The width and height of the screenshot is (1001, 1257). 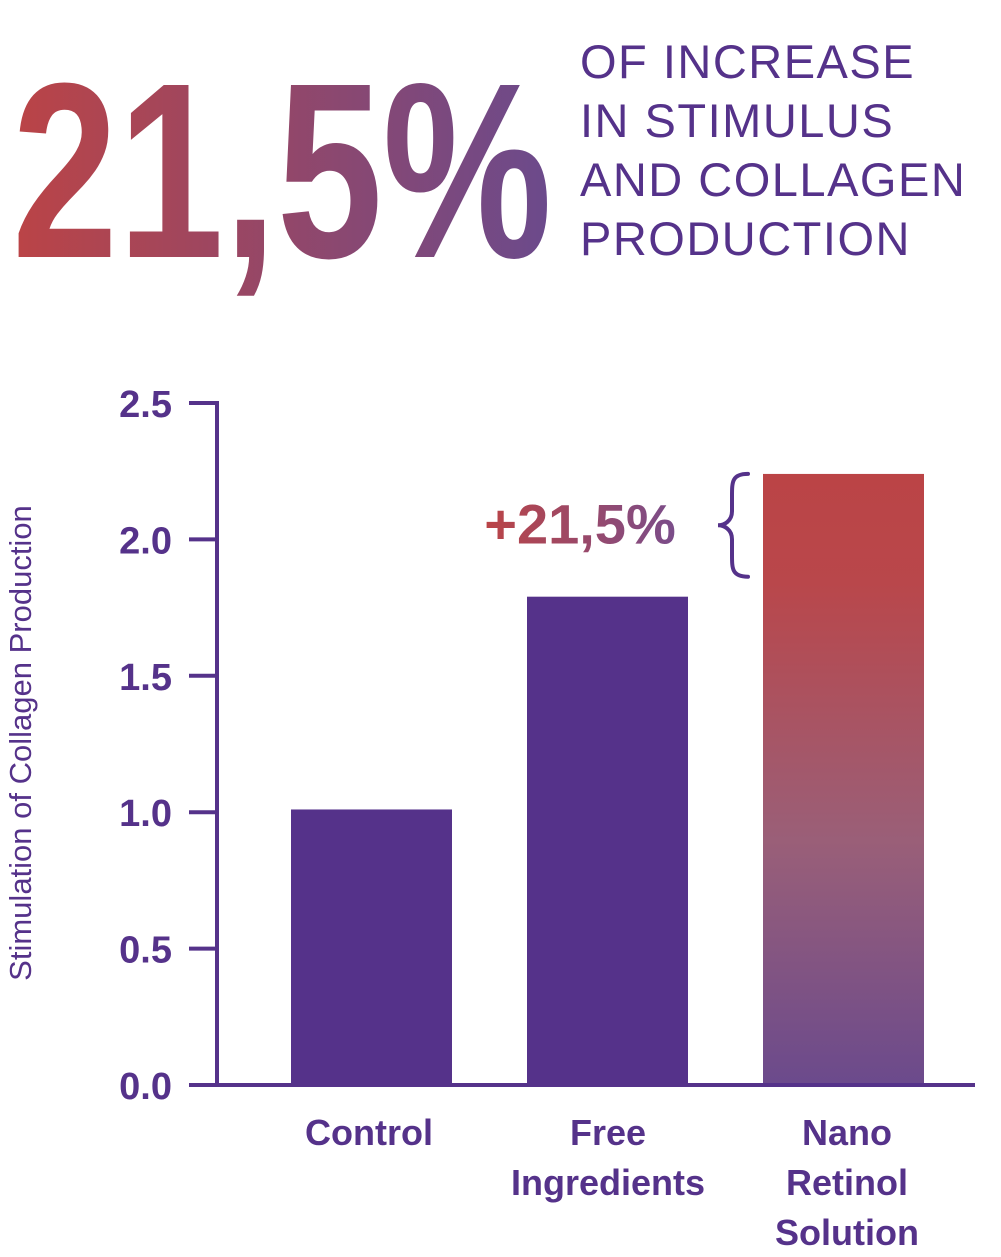 I want to click on x-tick-label: Free, so click(x=608, y=1132).